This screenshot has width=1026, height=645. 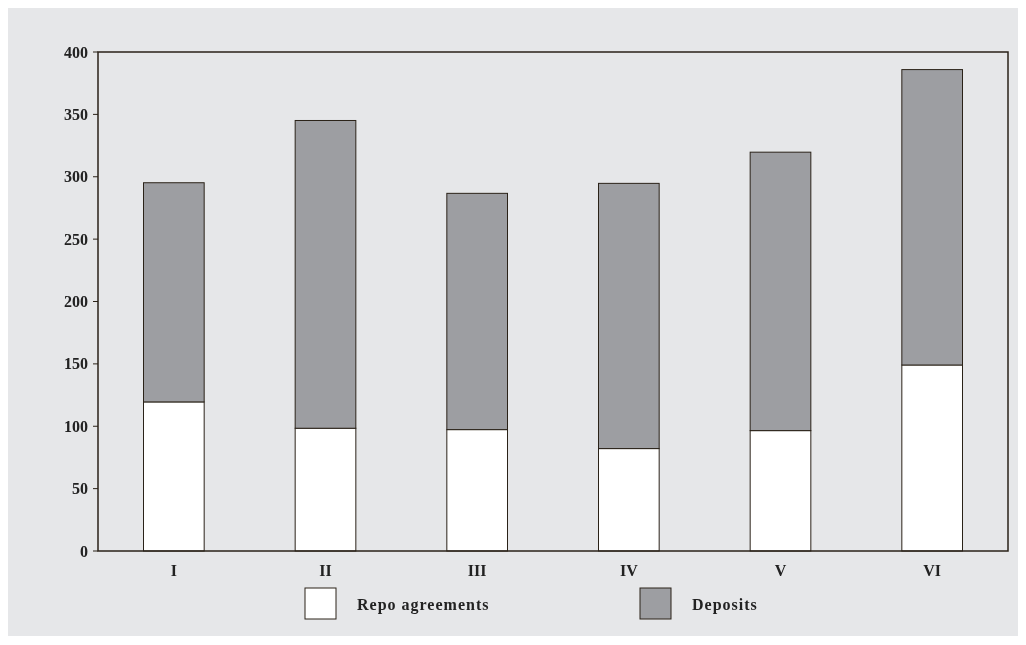 What do you see at coordinates (932, 570) in the screenshot?
I see `x-tick-label: VI` at bounding box center [932, 570].